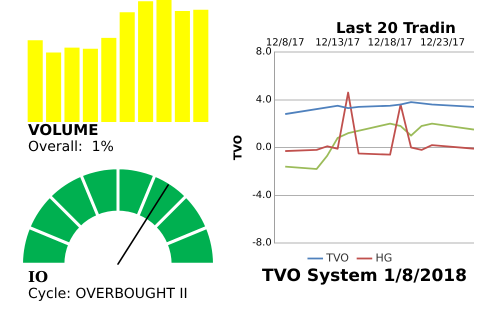 The image size is (480, 320). I want to click on x-tick-label: 12/13/17, so click(337, 43).